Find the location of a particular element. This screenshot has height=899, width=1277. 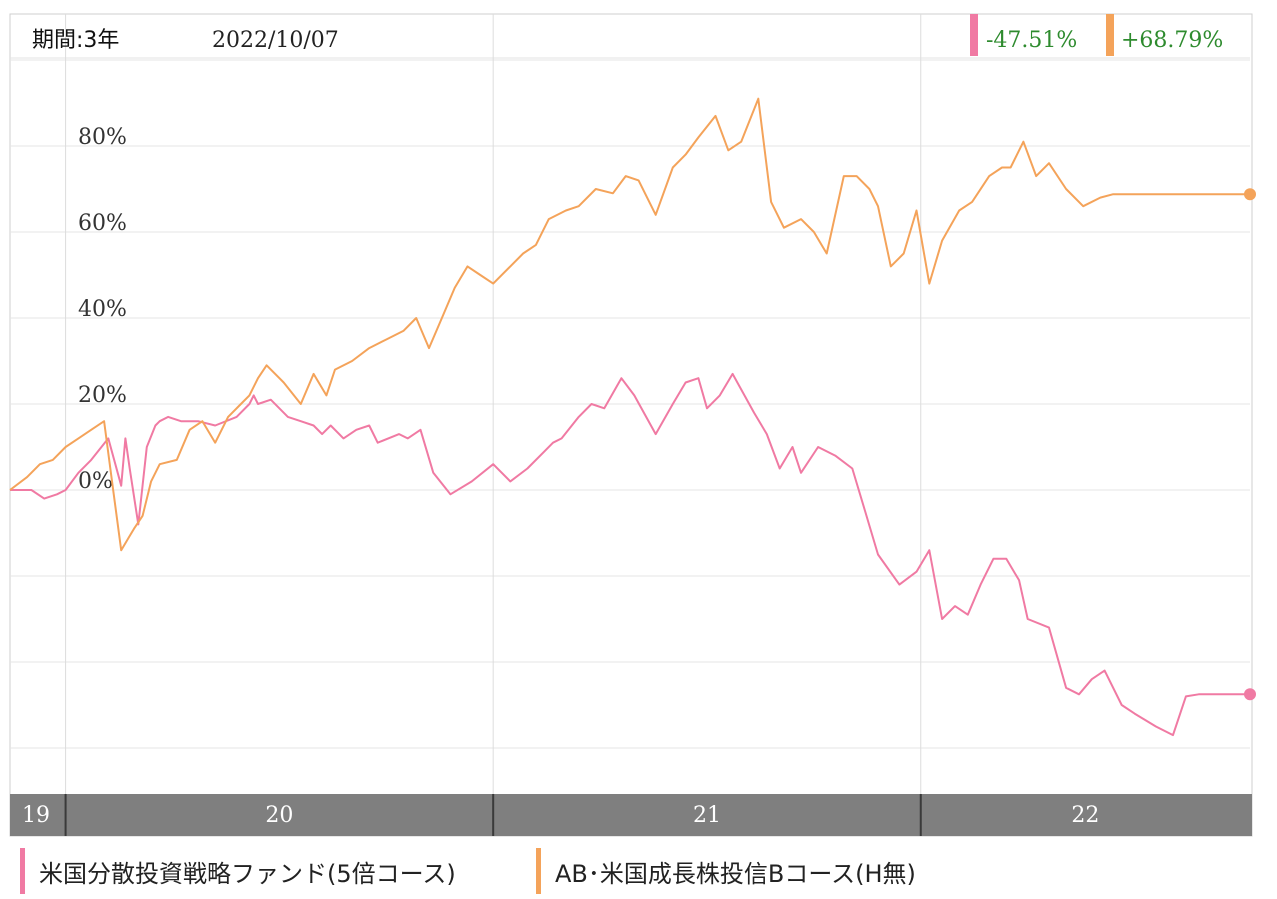

y-tick-label: 0% is located at coordinates (95, 481).